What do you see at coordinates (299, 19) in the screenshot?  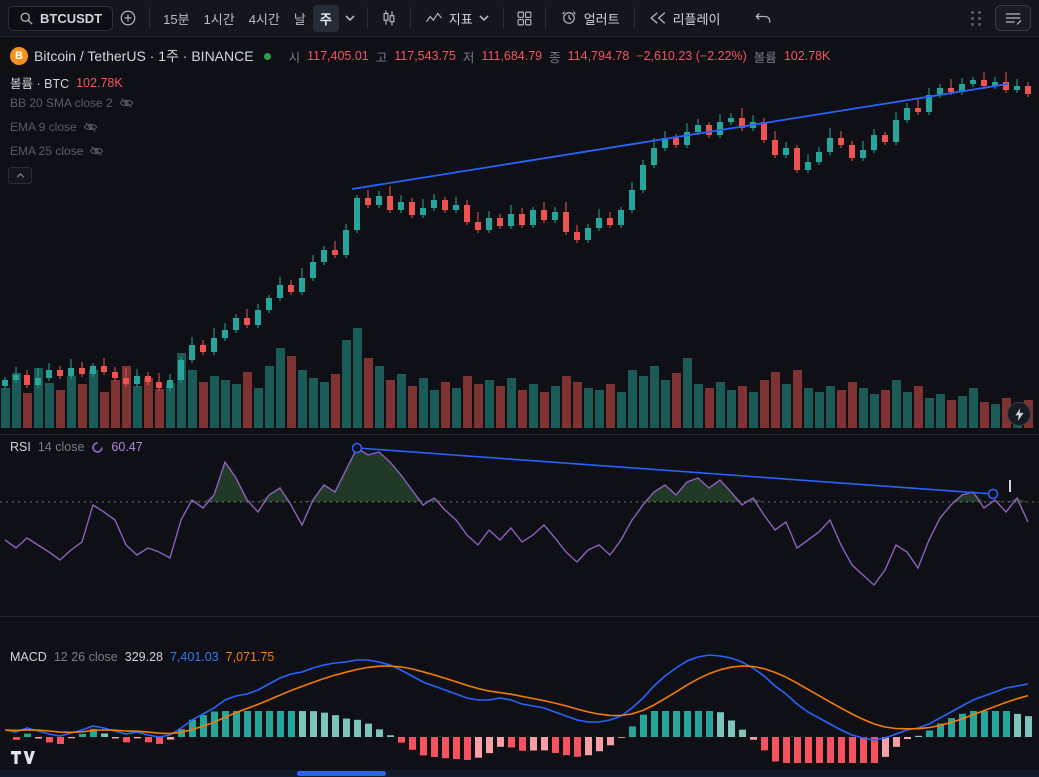 I see `interval-1d: 날` at bounding box center [299, 19].